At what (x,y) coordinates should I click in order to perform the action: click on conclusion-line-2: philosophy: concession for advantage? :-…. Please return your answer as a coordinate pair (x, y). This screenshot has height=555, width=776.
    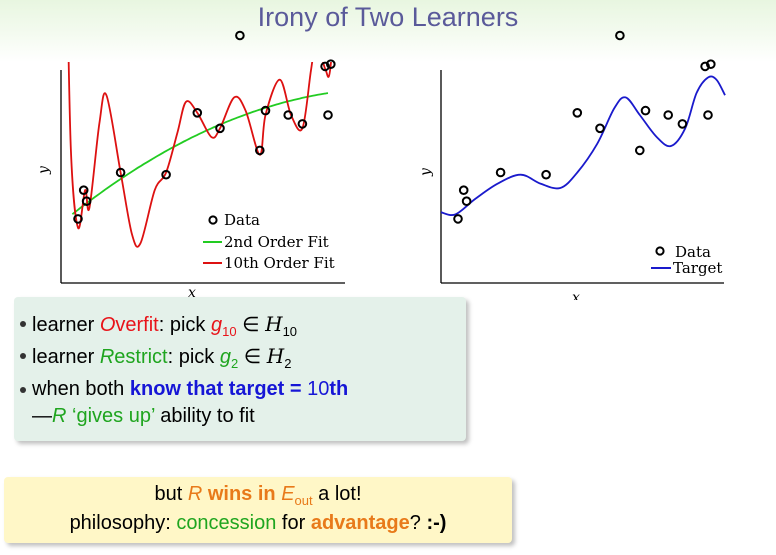
    Looking at the image, I should click on (258, 523).